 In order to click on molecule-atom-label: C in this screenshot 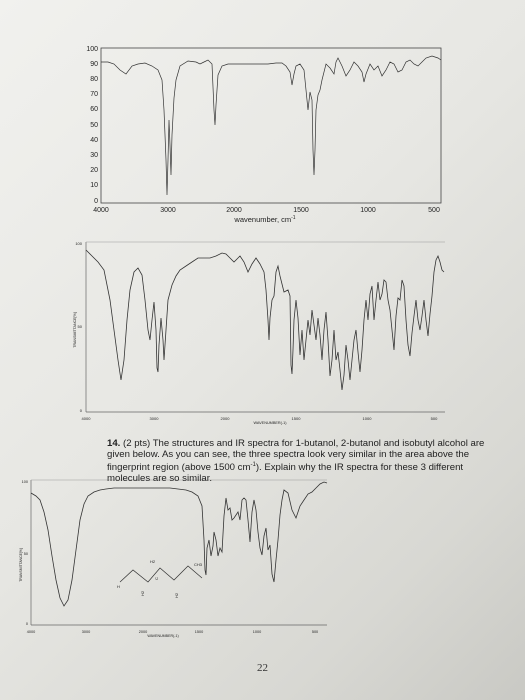, I will do `click(156, 578)`.